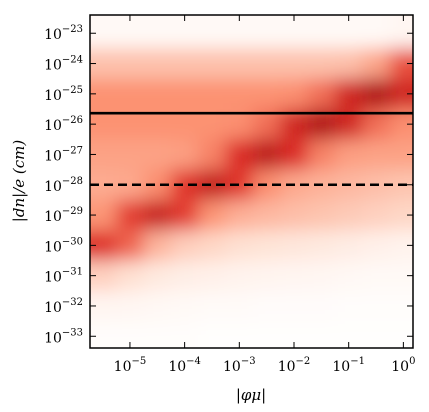  What do you see at coordinates (63, 246) in the screenshot?
I see `y-tick-label: 10−30` at bounding box center [63, 246].